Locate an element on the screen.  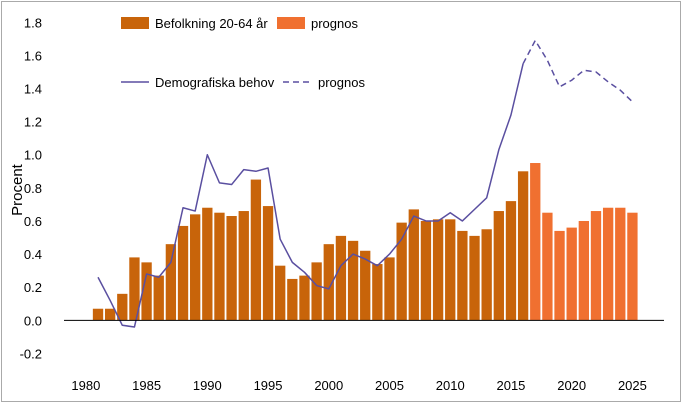
x-tick-label: 2010 is located at coordinates (450, 385).